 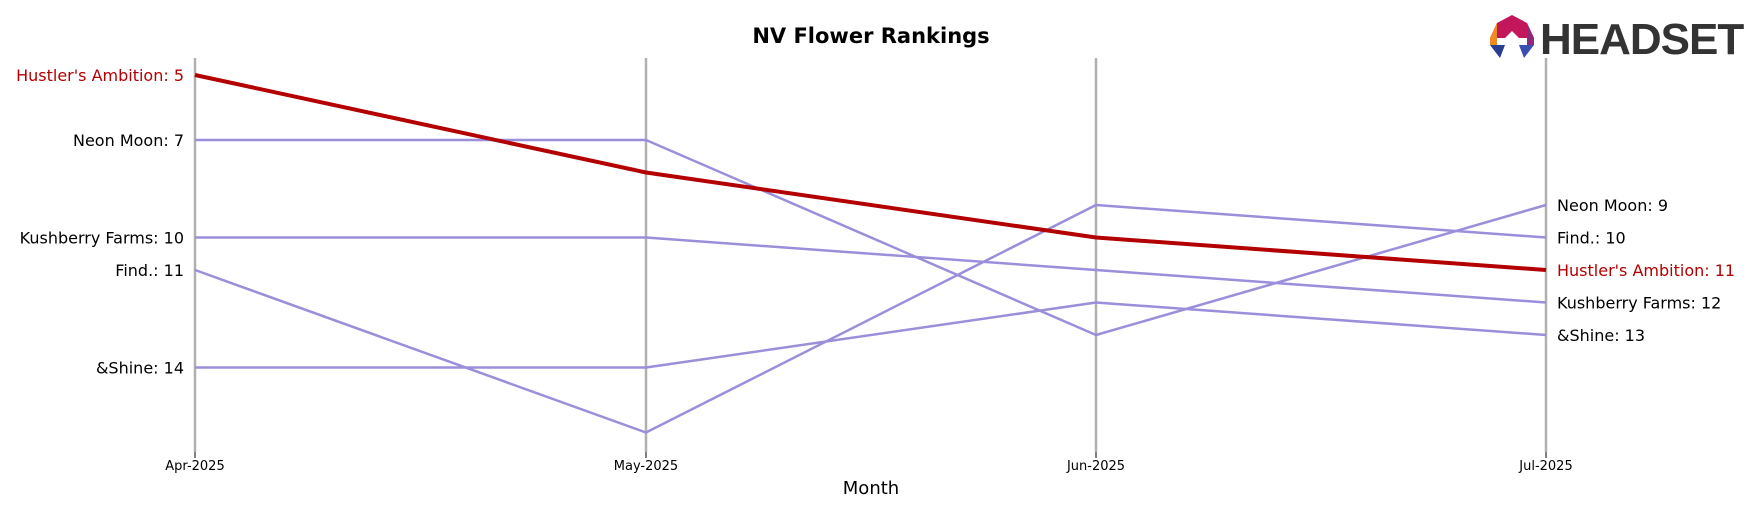 I want to click on x-tick-label: Apr-2025, so click(x=194, y=466).